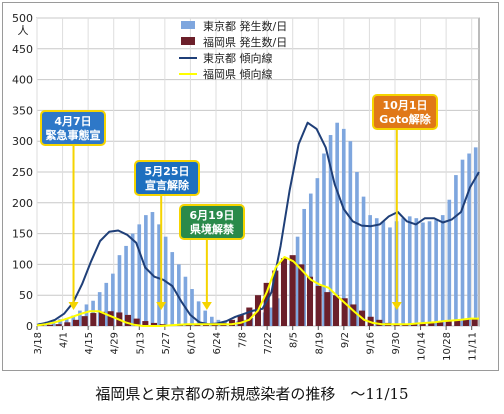  What do you see at coordinates (294, 340) in the screenshot?
I see `x-tick-label: 8/5` at bounding box center [294, 340].